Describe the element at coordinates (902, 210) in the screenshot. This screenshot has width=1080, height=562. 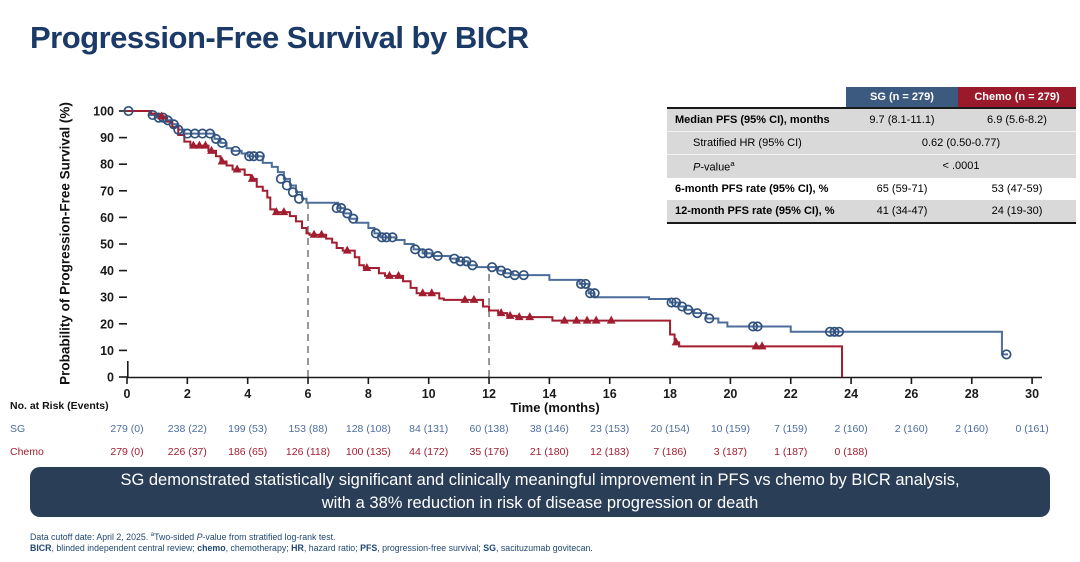
I see `summary-value-sg: 41 (34-47)` at that location.